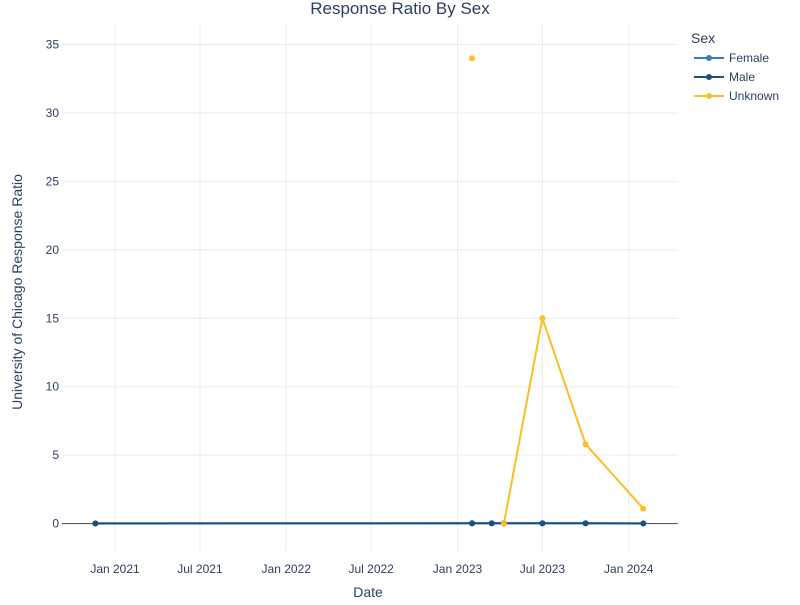  Describe the element at coordinates (200, 569) in the screenshot. I see `x-tick-label: Jul 2021` at that location.